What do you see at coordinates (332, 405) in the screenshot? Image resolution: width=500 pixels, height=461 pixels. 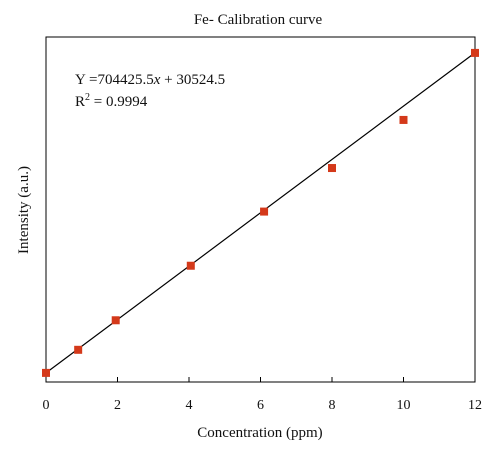 I see `x-tick-label: 8` at bounding box center [332, 405].